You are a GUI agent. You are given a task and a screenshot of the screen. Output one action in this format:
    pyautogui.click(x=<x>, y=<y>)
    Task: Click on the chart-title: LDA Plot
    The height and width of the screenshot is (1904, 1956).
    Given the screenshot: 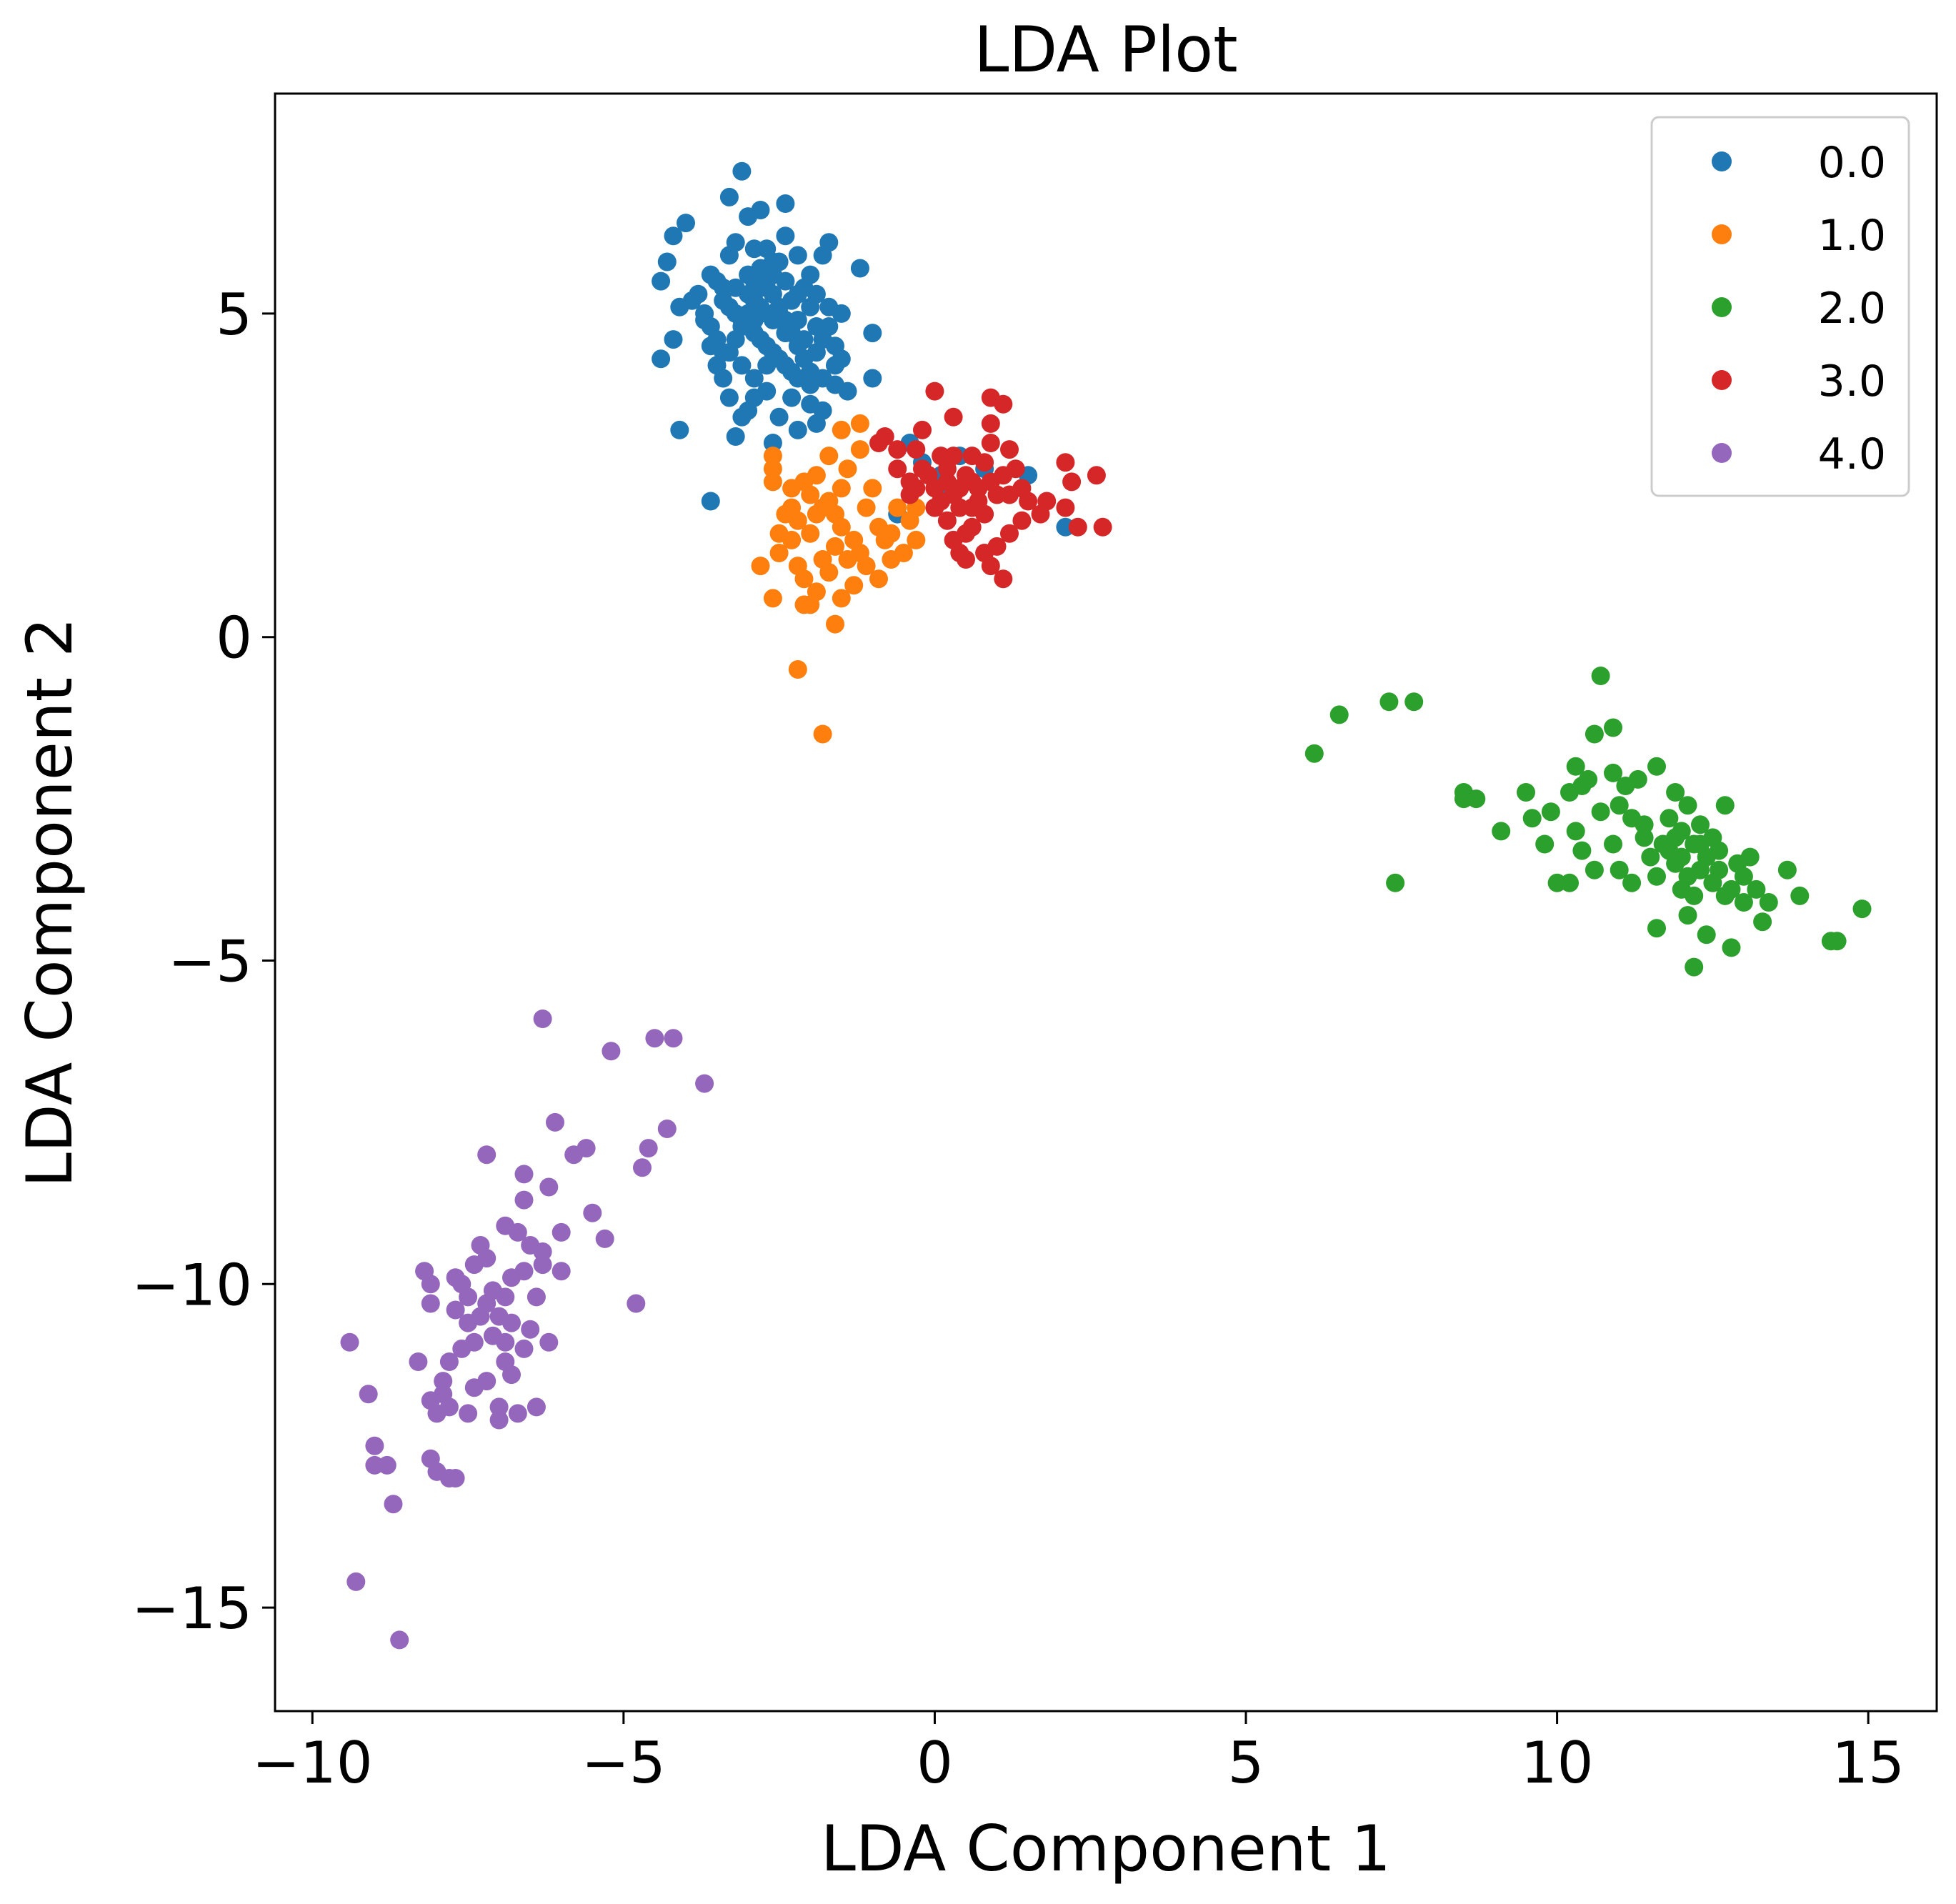 What is the action you would take?
    pyautogui.click(x=1105, y=49)
    